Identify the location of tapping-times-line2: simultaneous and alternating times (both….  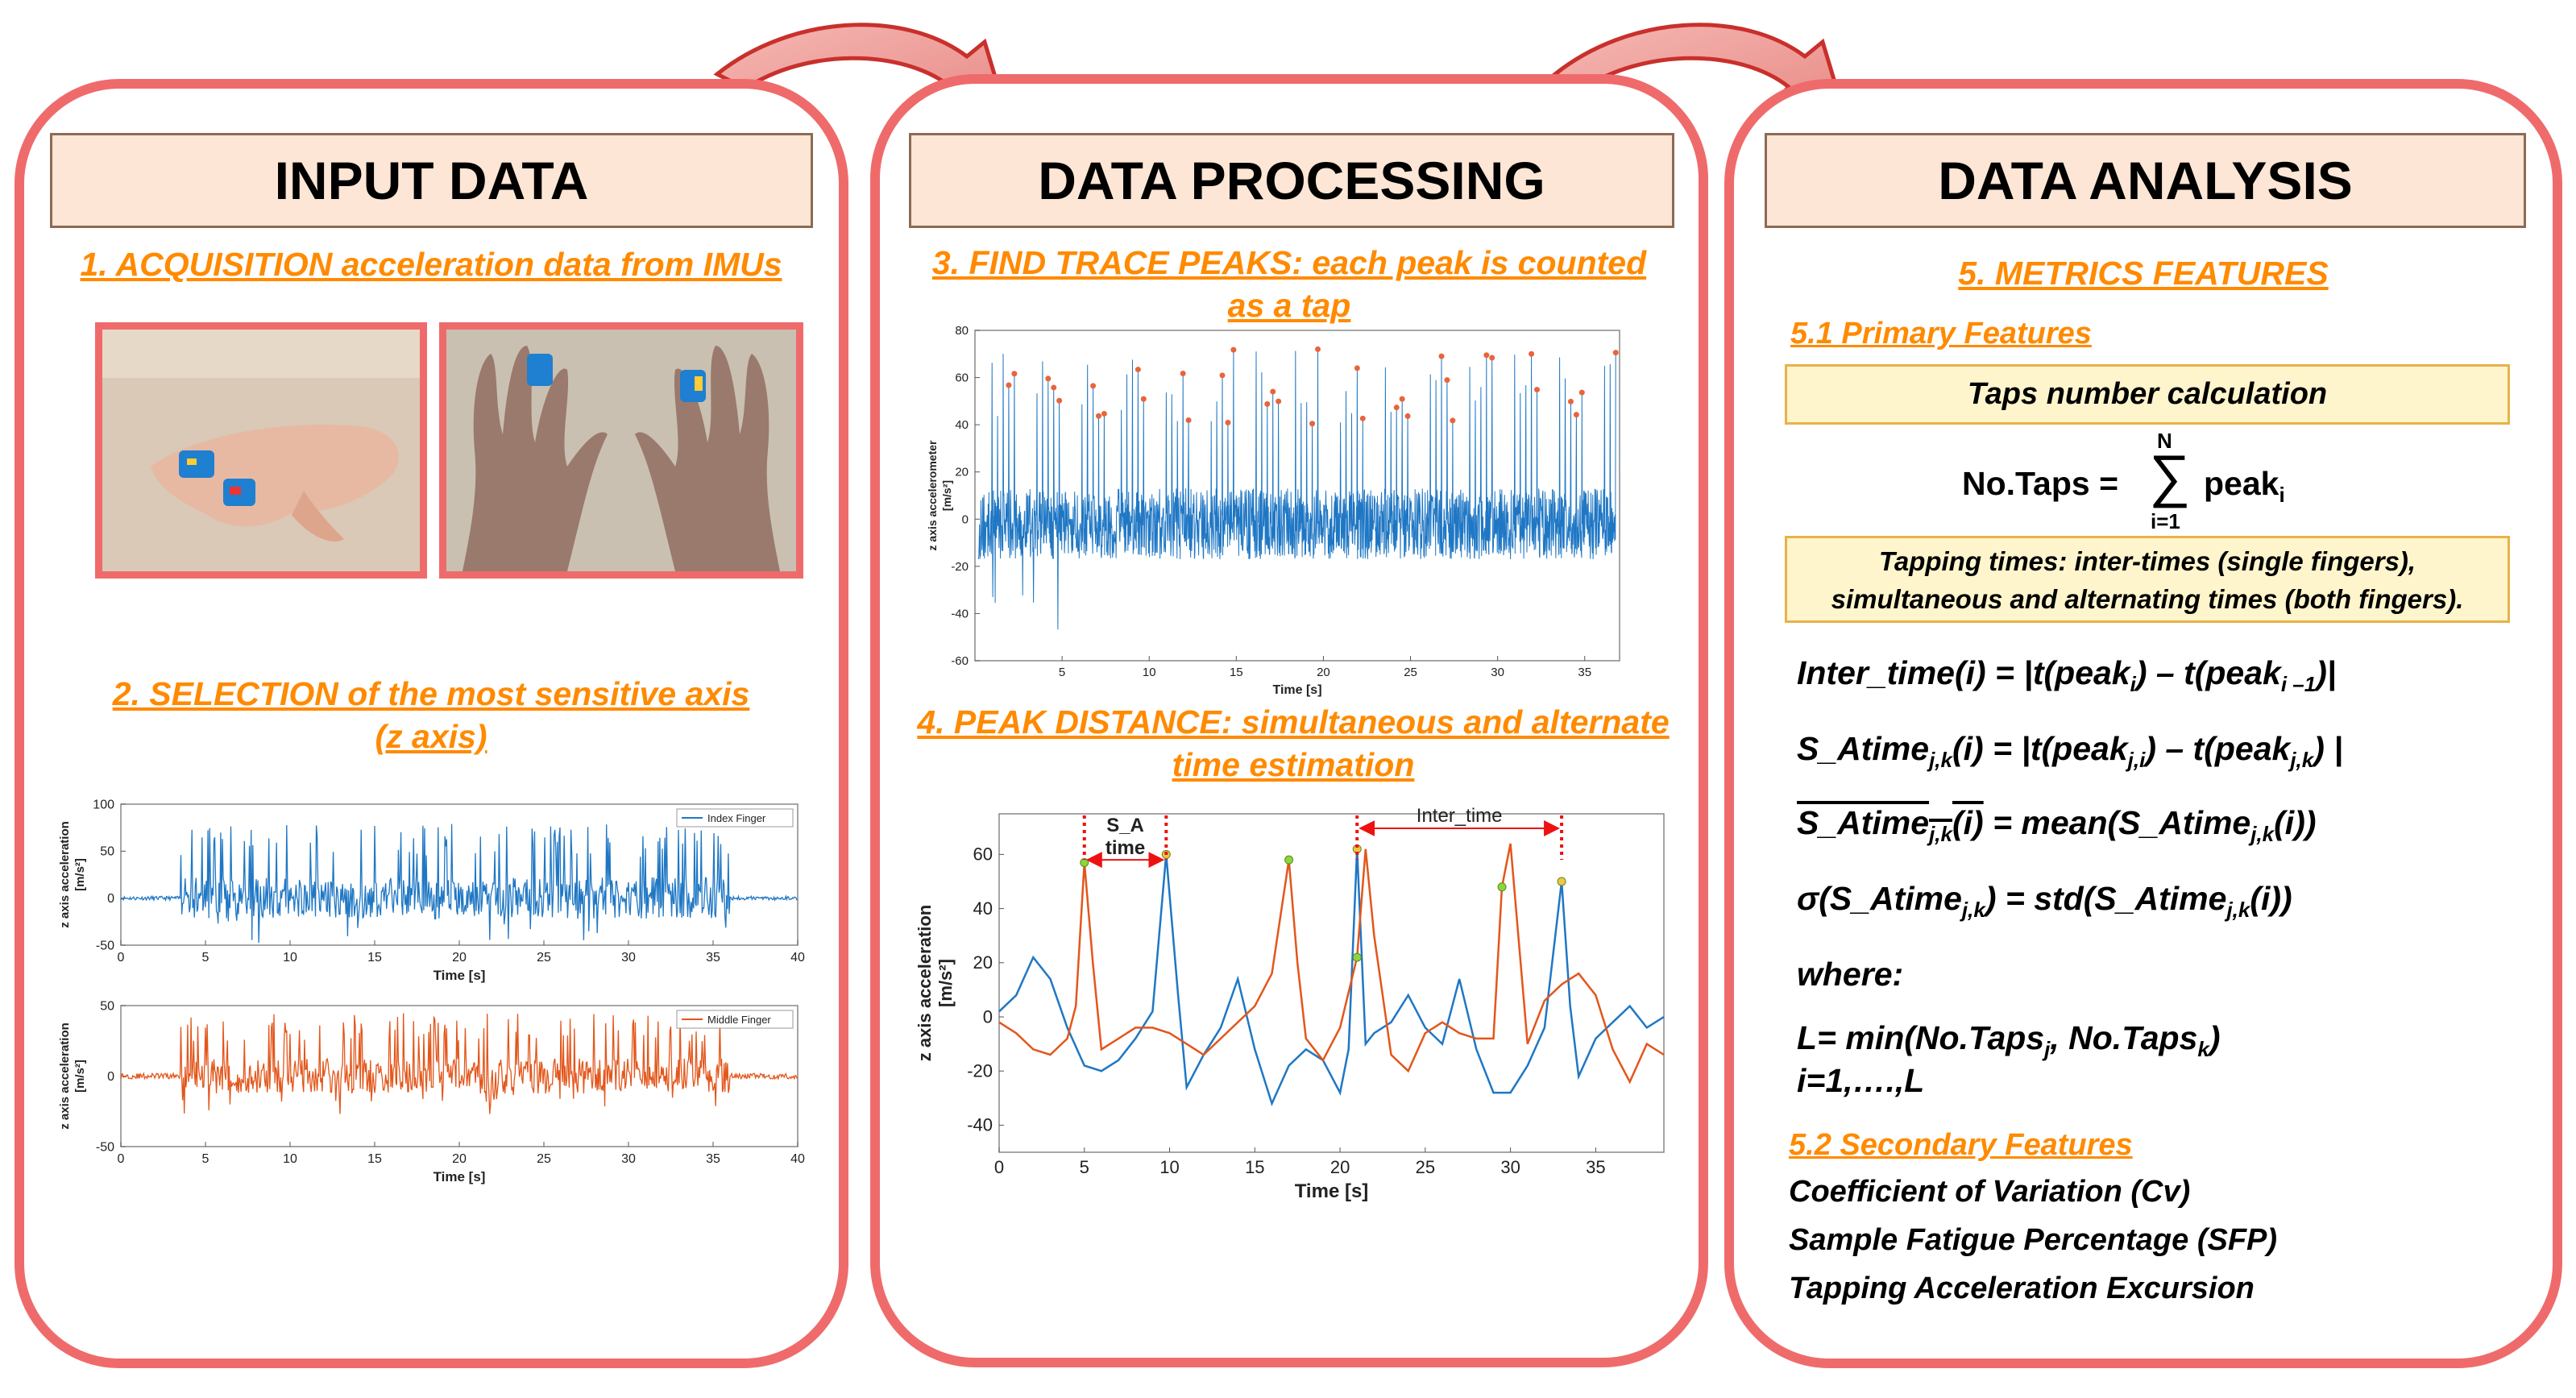
(2147, 599).